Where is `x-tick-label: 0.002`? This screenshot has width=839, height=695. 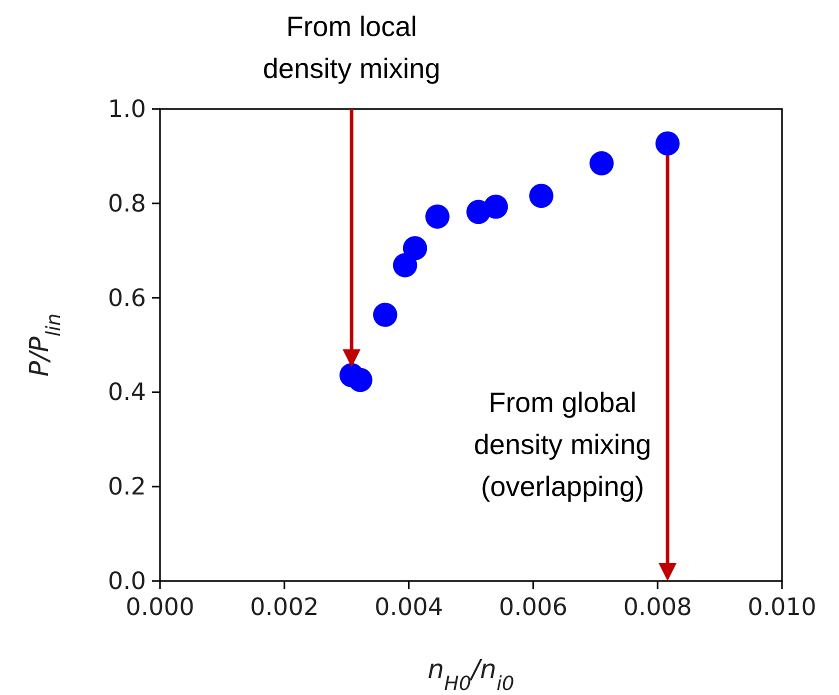
x-tick-label: 0.002 is located at coordinates (284, 607).